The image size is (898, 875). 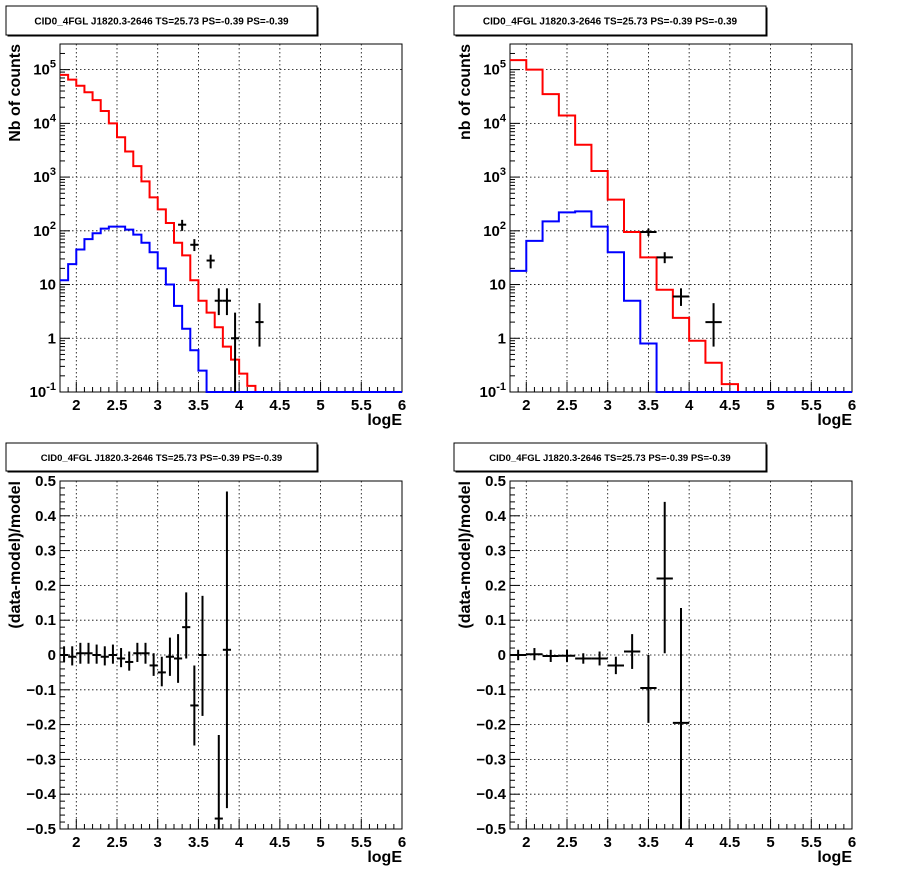 I want to click on y-tick-label: 0.2, so click(x=495, y=585).